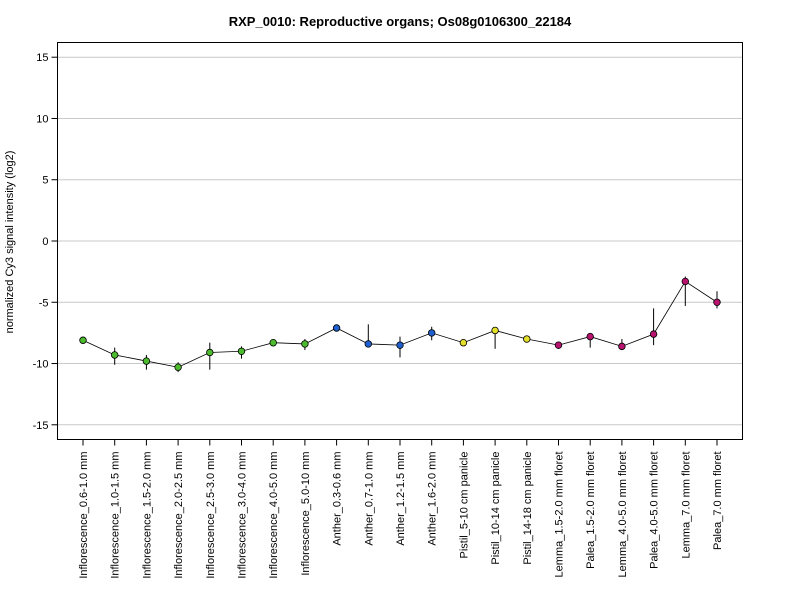 The height and width of the screenshot is (600, 800). I want to click on x-tick-label: Lemma_1.5-2.0 mm floret, so click(560, 515).